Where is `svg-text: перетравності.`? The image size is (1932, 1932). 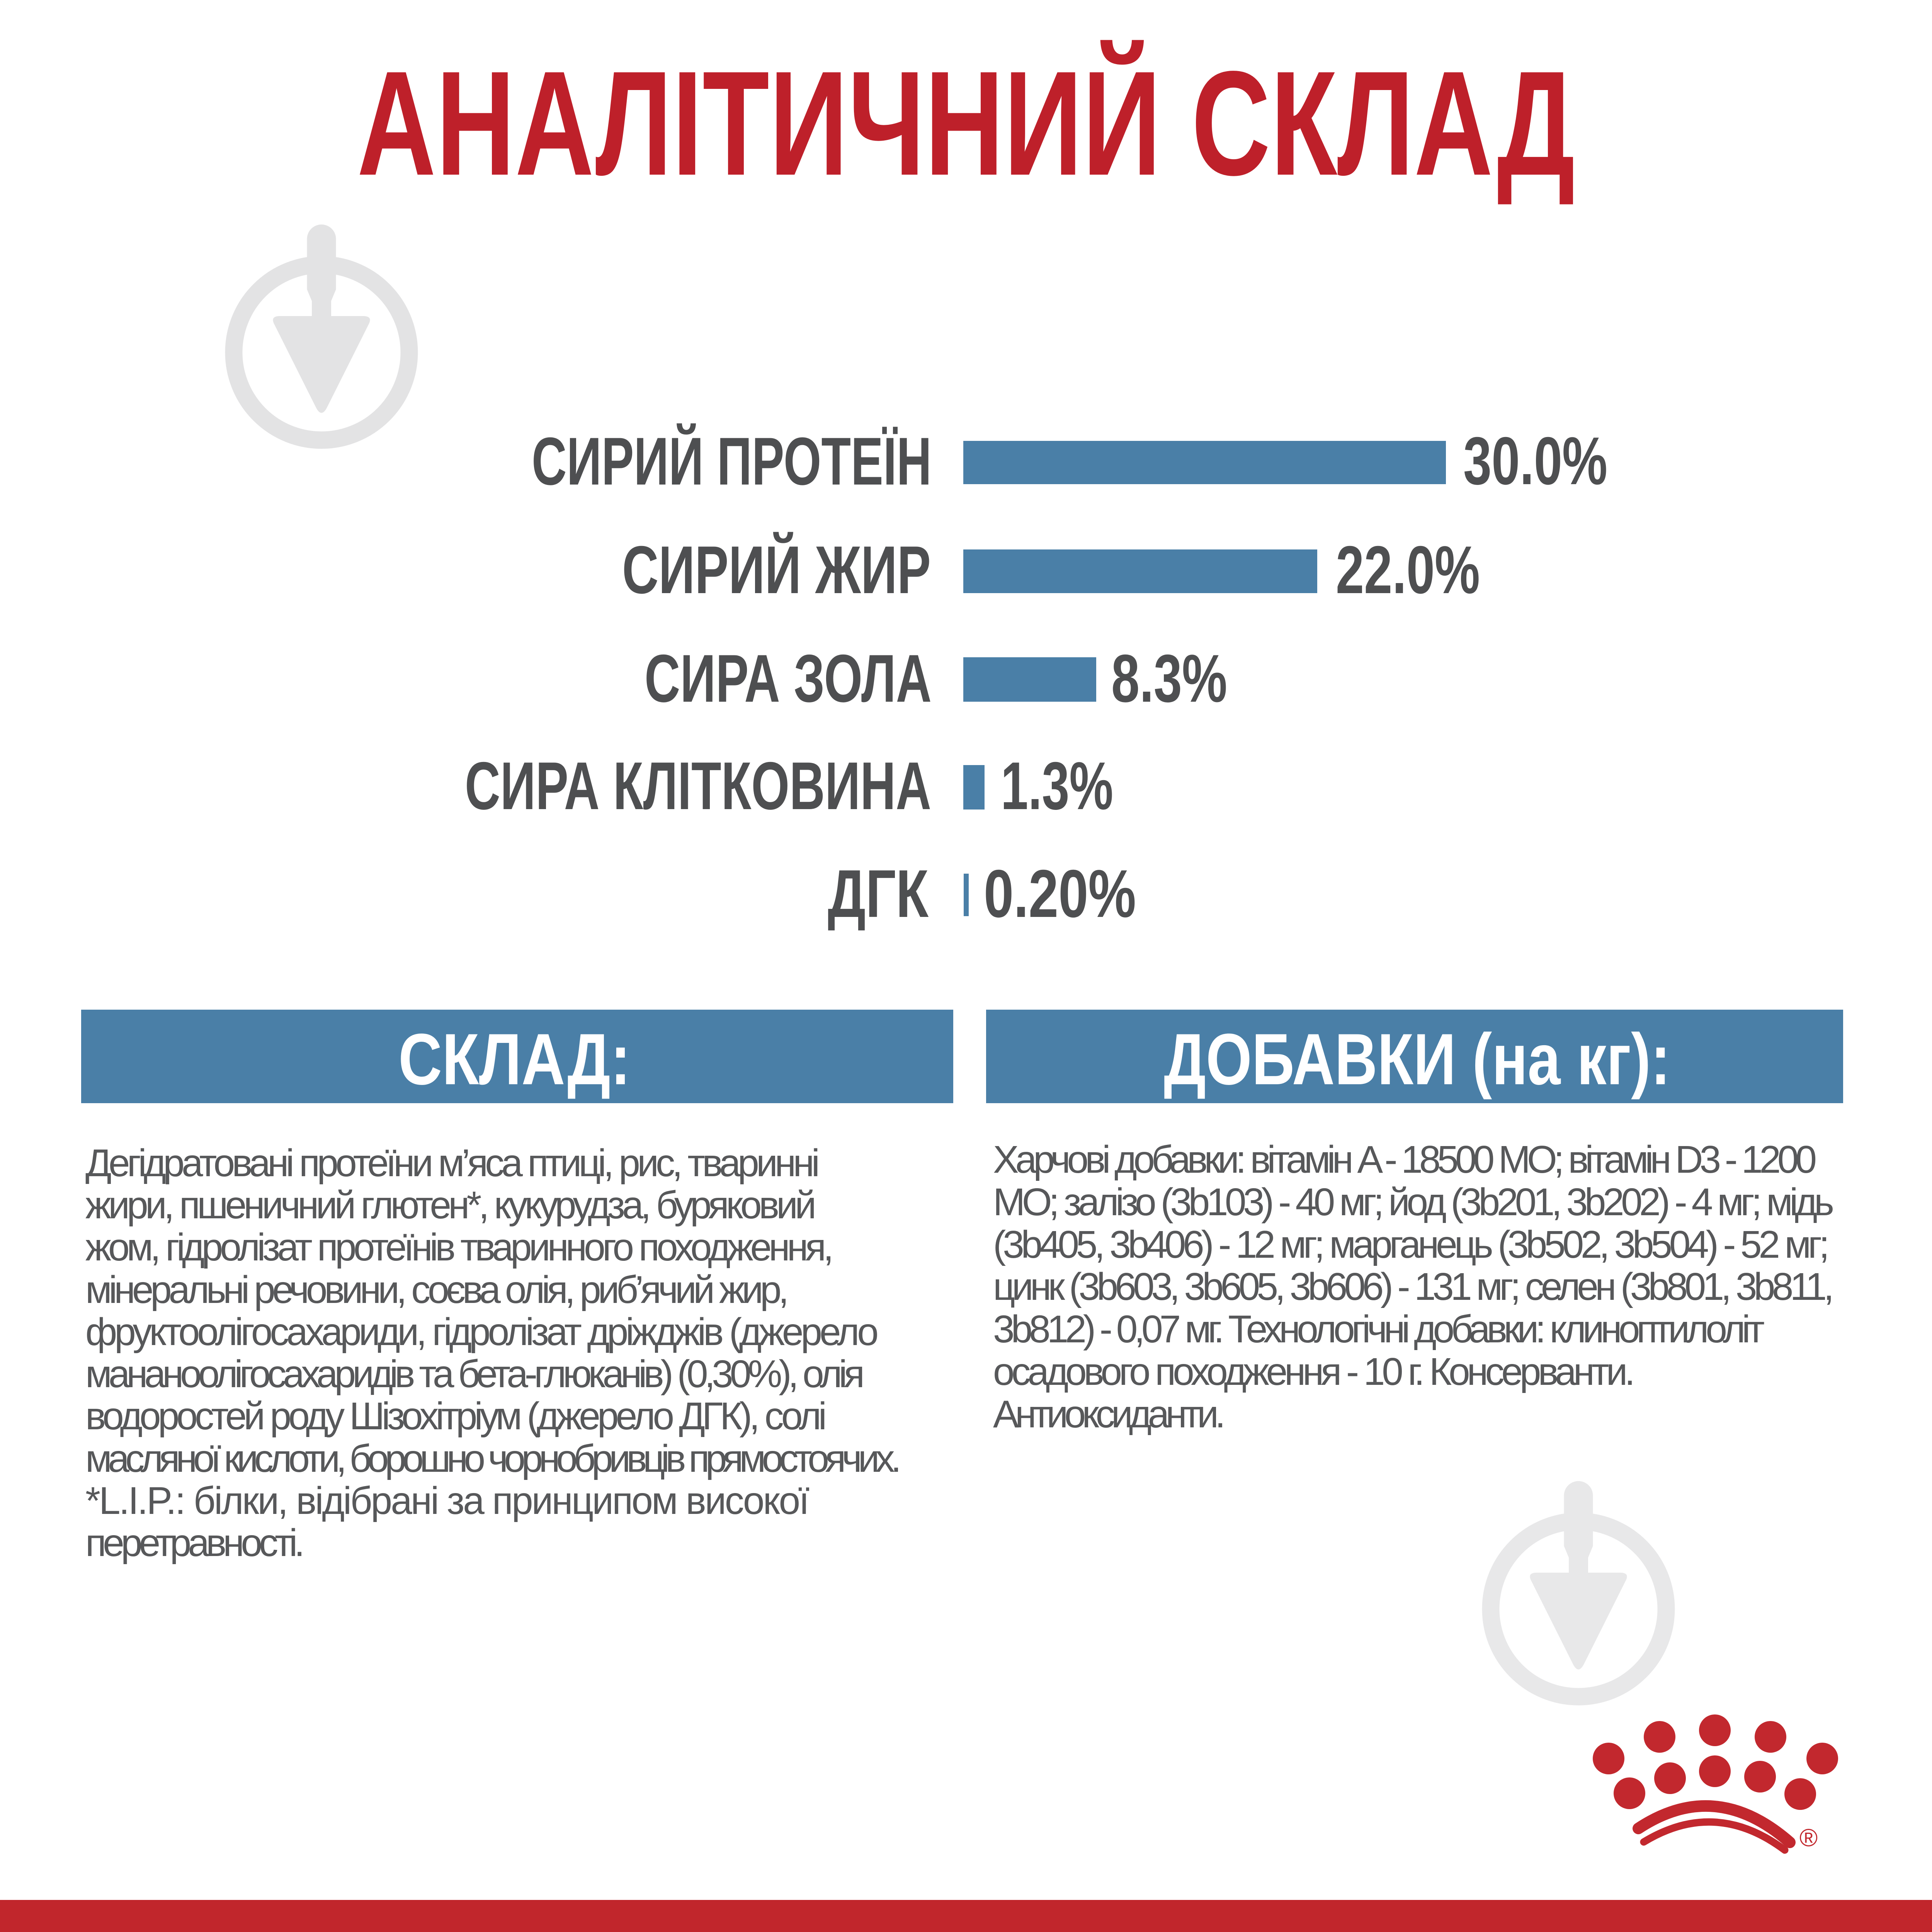 svg-text: перетравності. is located at coordinates (195, 1543).